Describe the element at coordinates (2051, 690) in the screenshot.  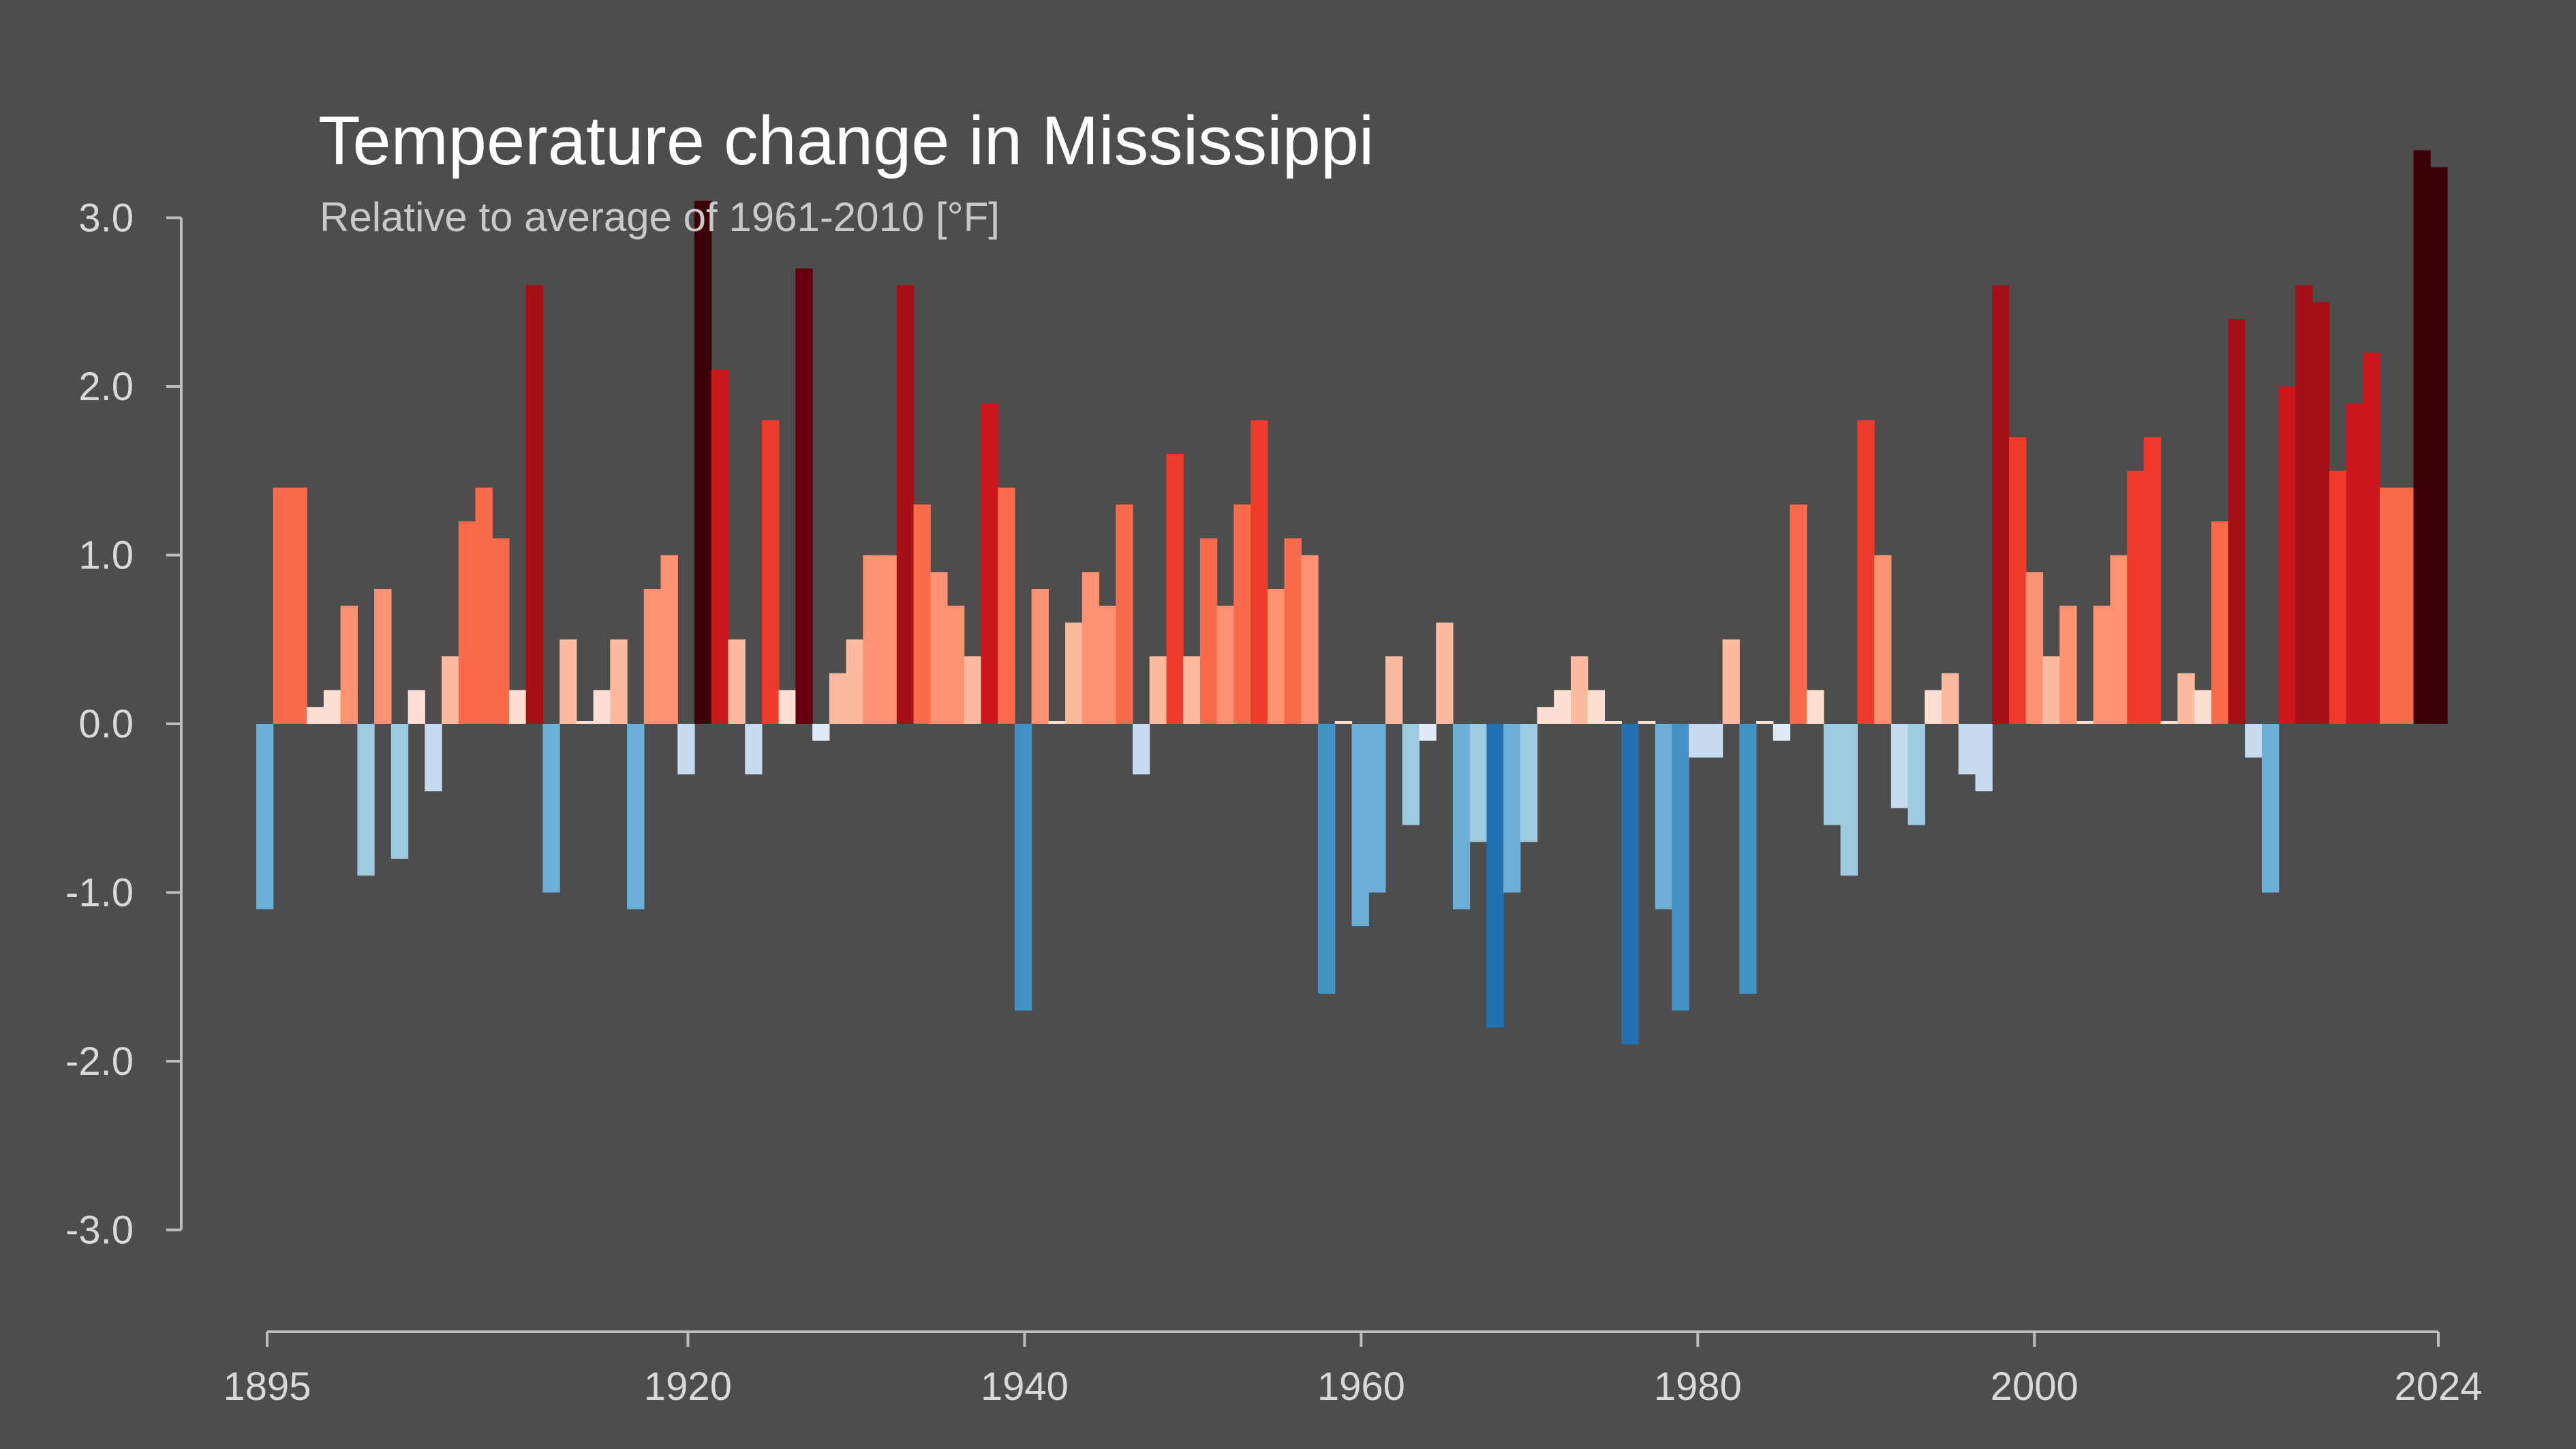
I see `bar-2001` at that location.